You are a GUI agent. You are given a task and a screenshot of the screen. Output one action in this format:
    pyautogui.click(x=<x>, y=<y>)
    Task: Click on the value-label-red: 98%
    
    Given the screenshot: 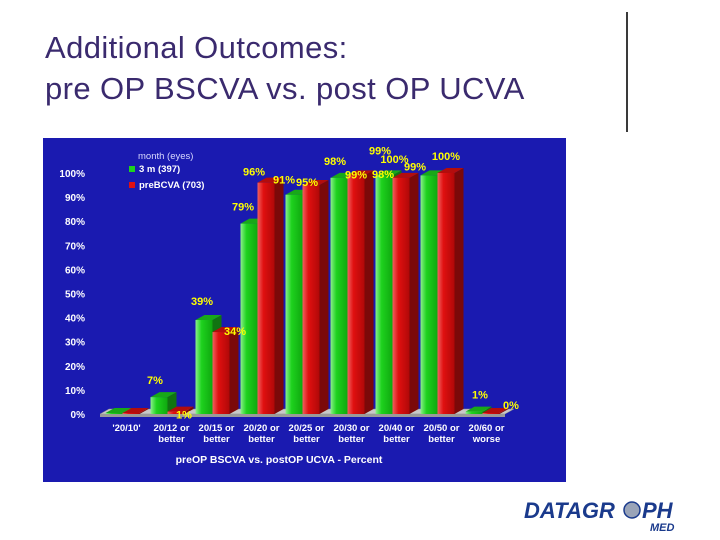 What is the action you would take?
    pyautogui.click(x=383, y=175)
    